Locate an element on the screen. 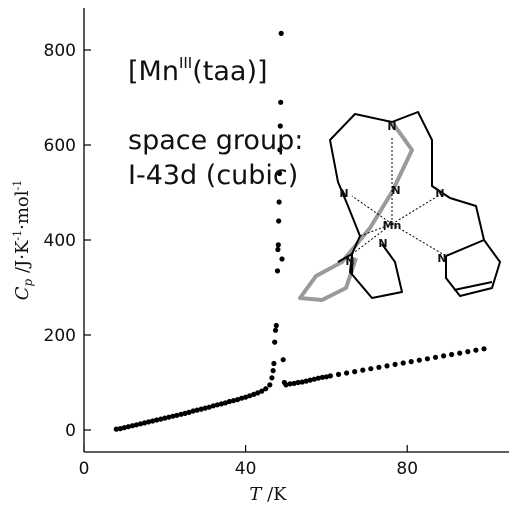 This screenshot has height=507, width=509. atom-label-mn: Mn is located at coordinates (392, 225).